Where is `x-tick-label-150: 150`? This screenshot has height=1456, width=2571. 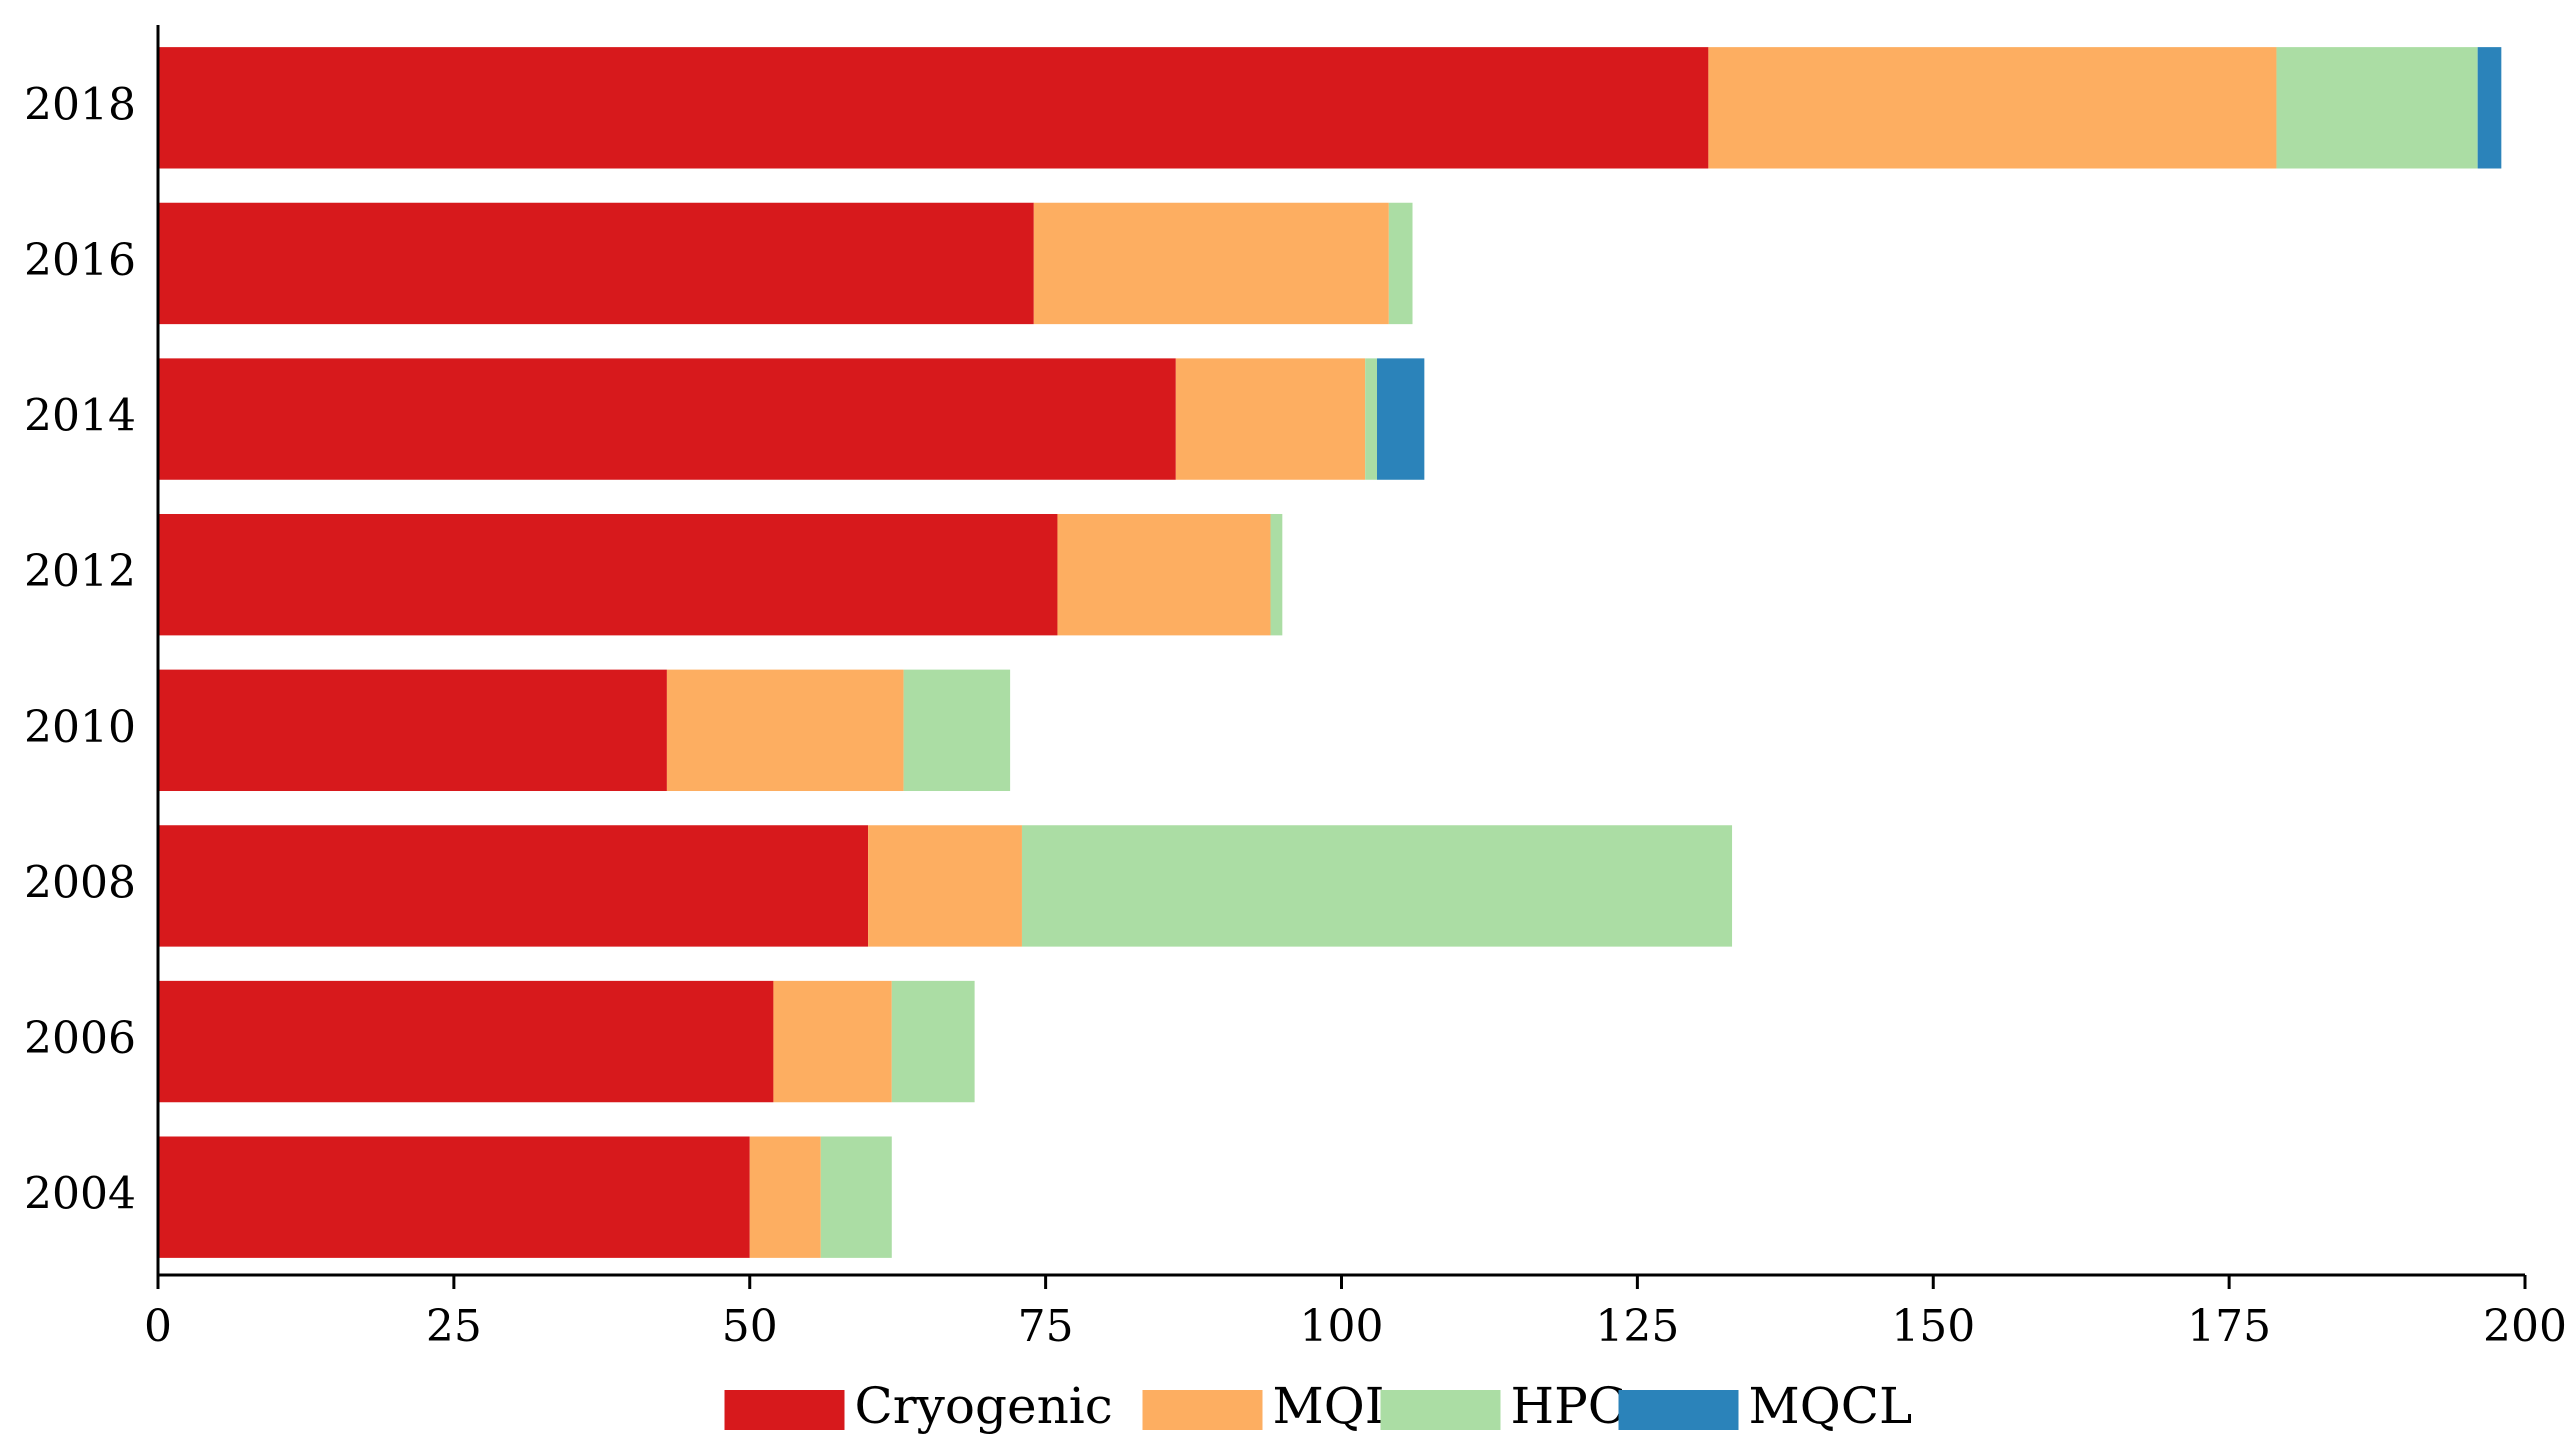
x-tick-label-150: 150 is located at coordinates (1933, 1326).